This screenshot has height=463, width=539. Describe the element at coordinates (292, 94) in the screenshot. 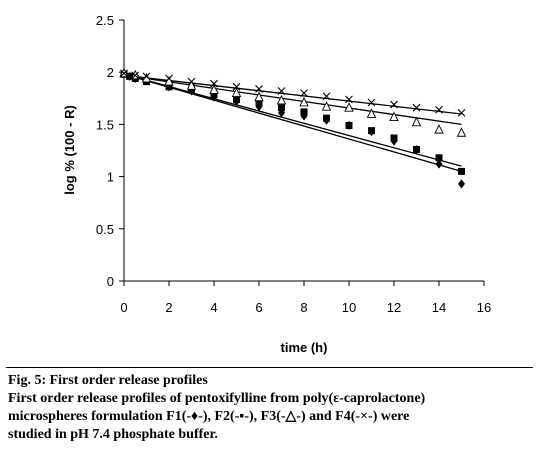

I see `fit-line-f4` at that location.